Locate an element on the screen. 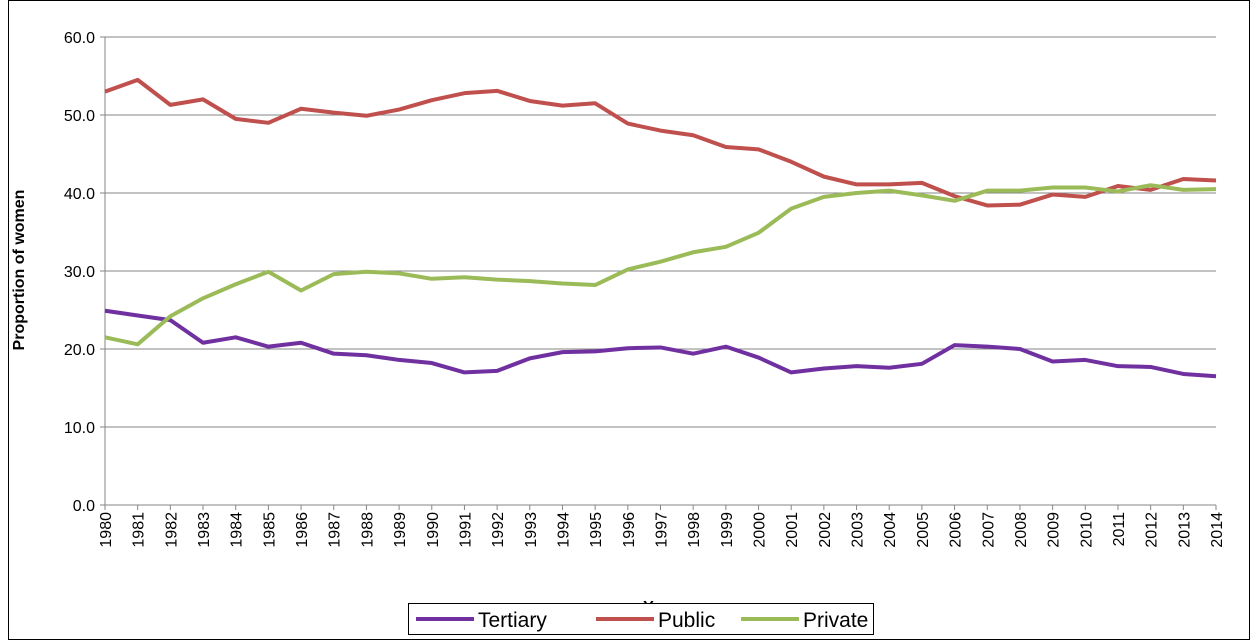 The image size is (1258, 641). x-tick-label: 1997 is located at coordinates (662, 530).